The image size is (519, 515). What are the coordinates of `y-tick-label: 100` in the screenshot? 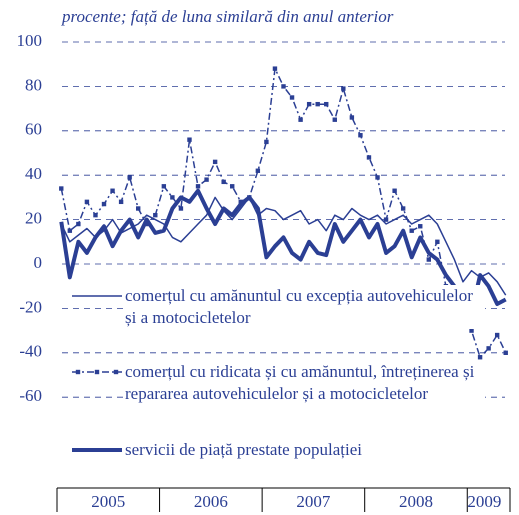 It's located at (30, 40).